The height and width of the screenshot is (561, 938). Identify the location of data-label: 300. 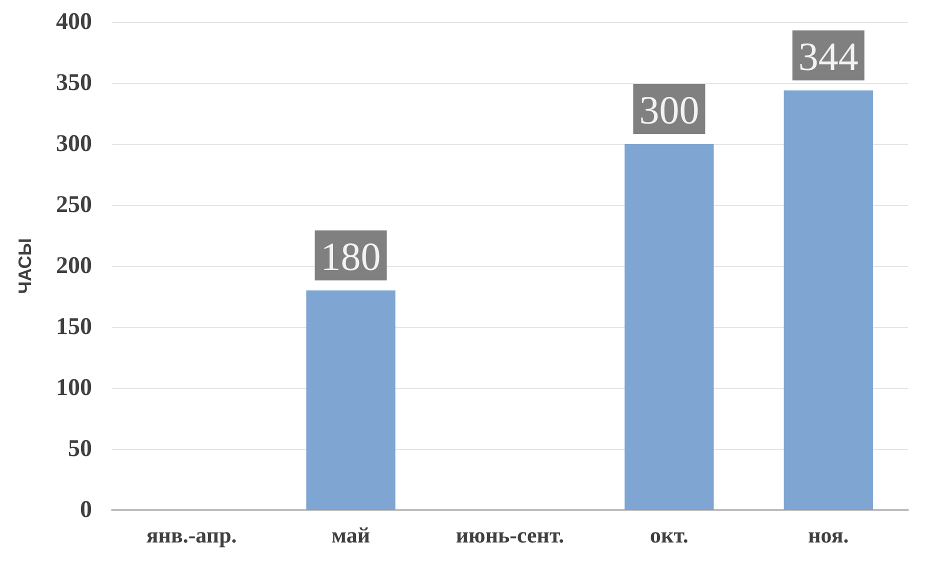
(669, 110).